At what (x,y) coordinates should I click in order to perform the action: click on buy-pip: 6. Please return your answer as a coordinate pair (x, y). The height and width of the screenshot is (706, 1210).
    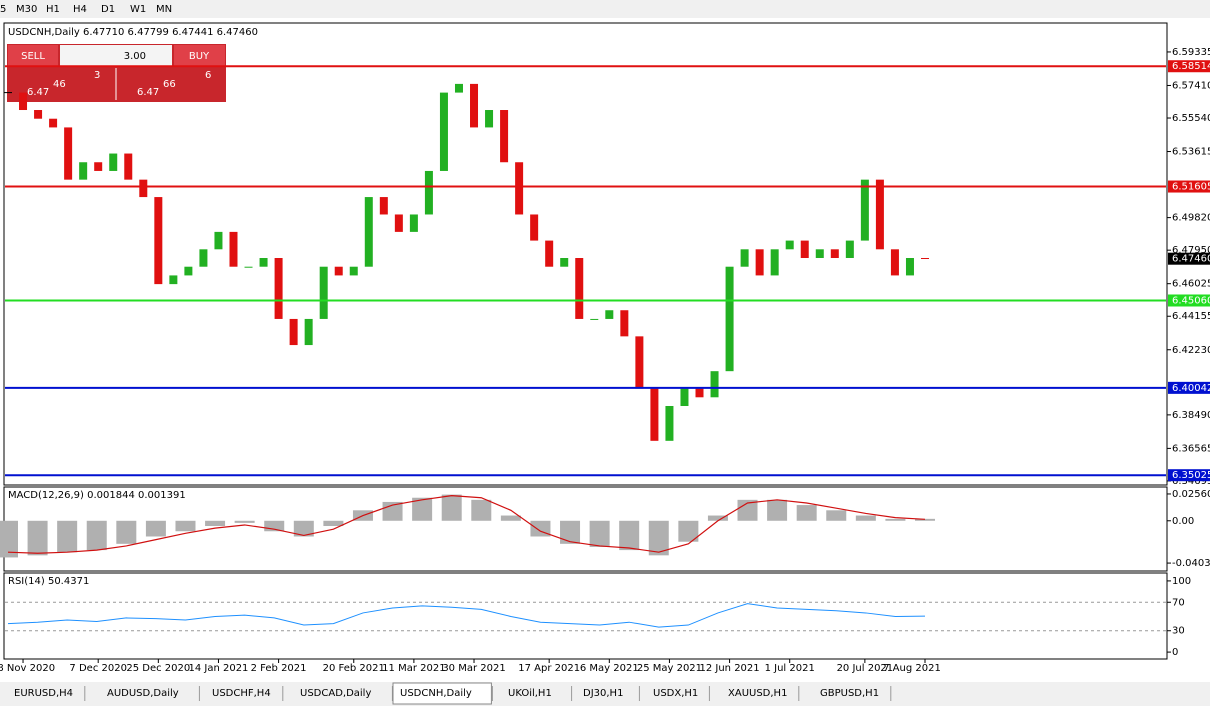
    Looking at the image, I should click on (208, 75).